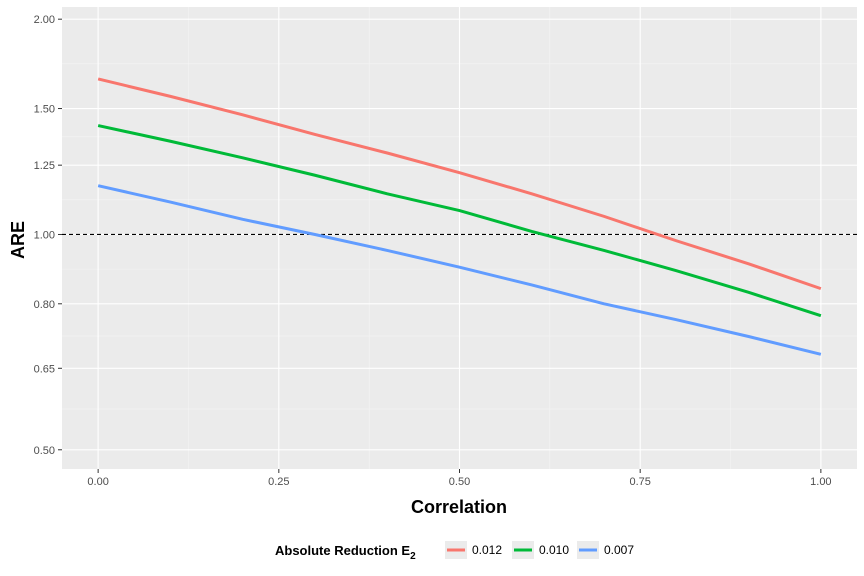  What do you see at coordinates (44, 451) in the screenshot?
I see `y-tick-label: 0.50` at bounding box center [44, 451].